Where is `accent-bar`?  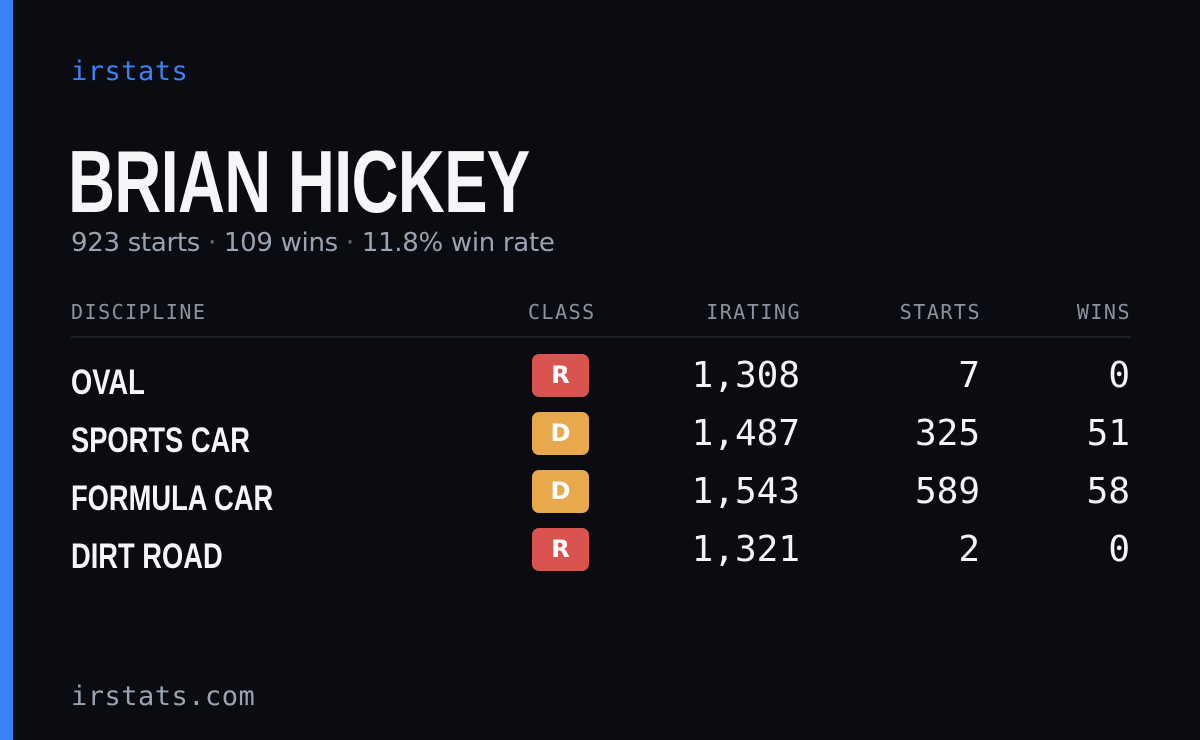
accent-bar is located at coordinates (6, 370).